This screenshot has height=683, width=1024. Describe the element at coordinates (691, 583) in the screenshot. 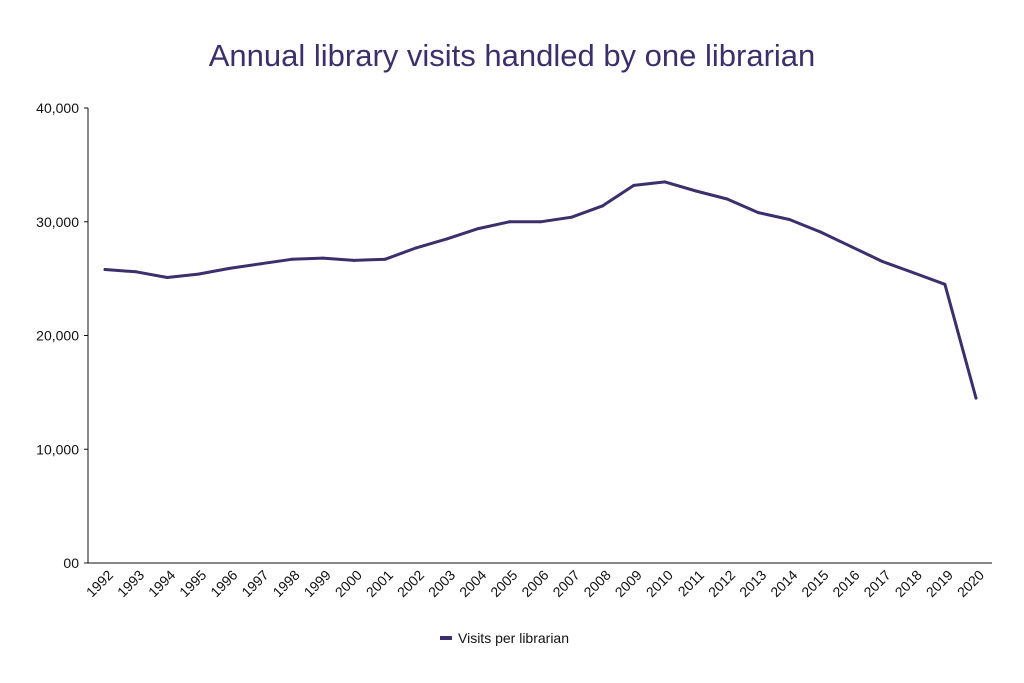

I see `x-tick-label: 2011` at that location.